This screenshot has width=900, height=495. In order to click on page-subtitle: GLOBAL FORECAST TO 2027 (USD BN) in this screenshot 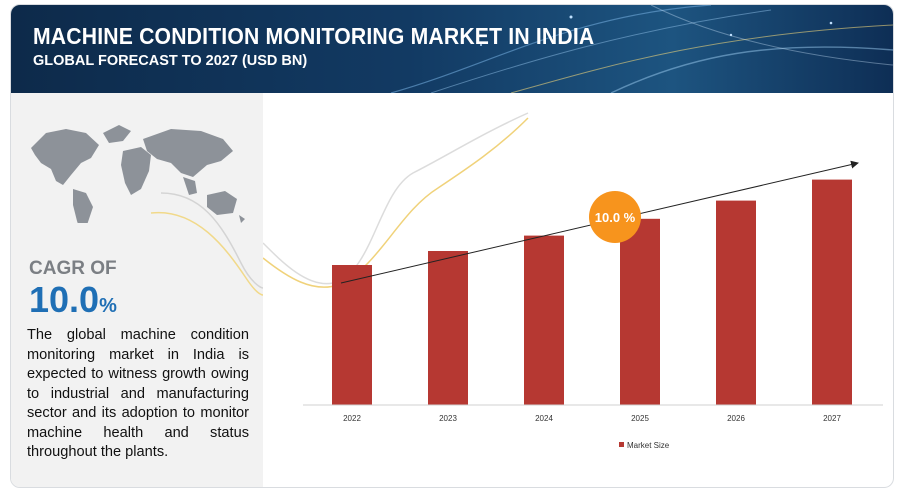, I will do `click(170, 61)`.